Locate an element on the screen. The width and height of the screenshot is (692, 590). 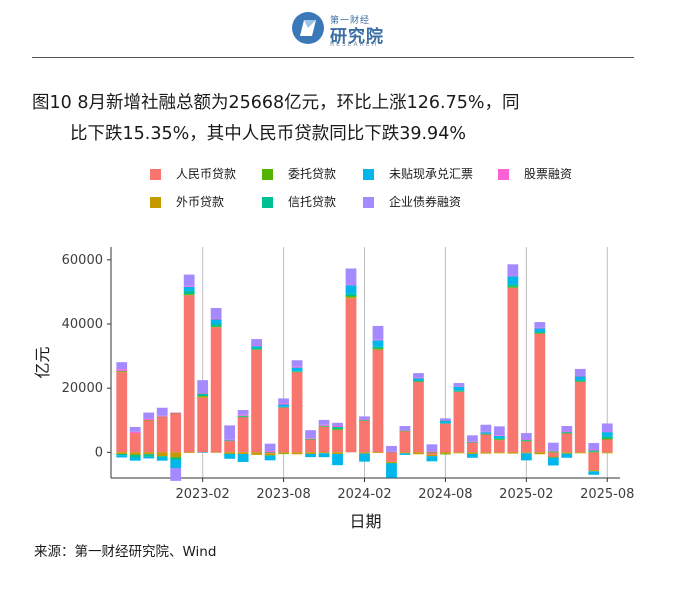
legend-label: 企业债券融资 is located at coordinates (425, 202).